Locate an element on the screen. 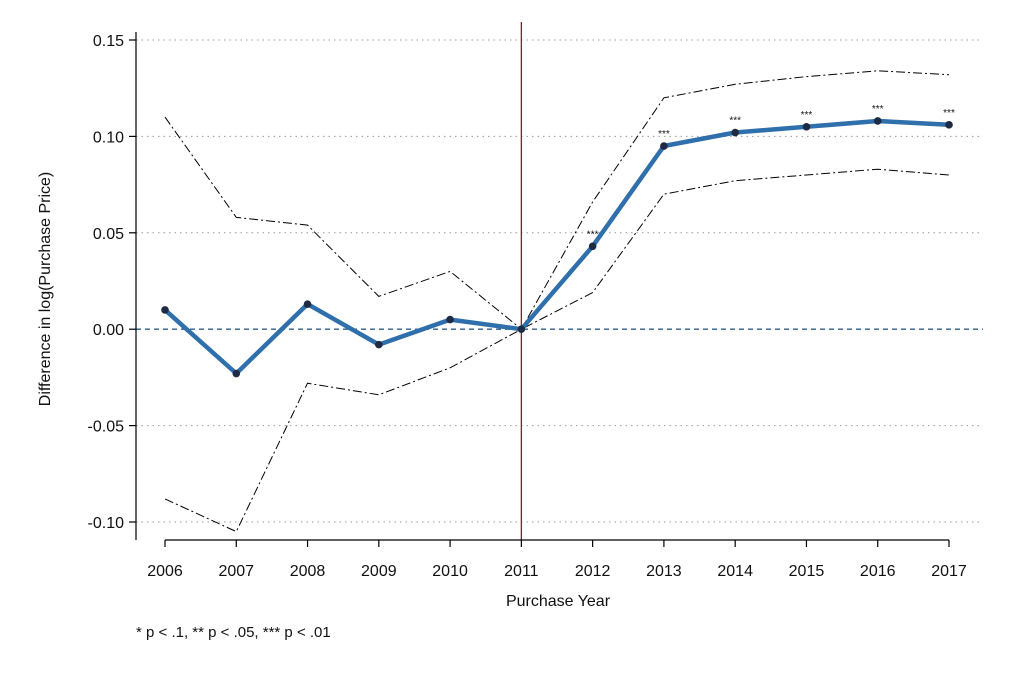 The image size is (1009, 673). significance-label-2016: *** is located at coordinates (878, 109).